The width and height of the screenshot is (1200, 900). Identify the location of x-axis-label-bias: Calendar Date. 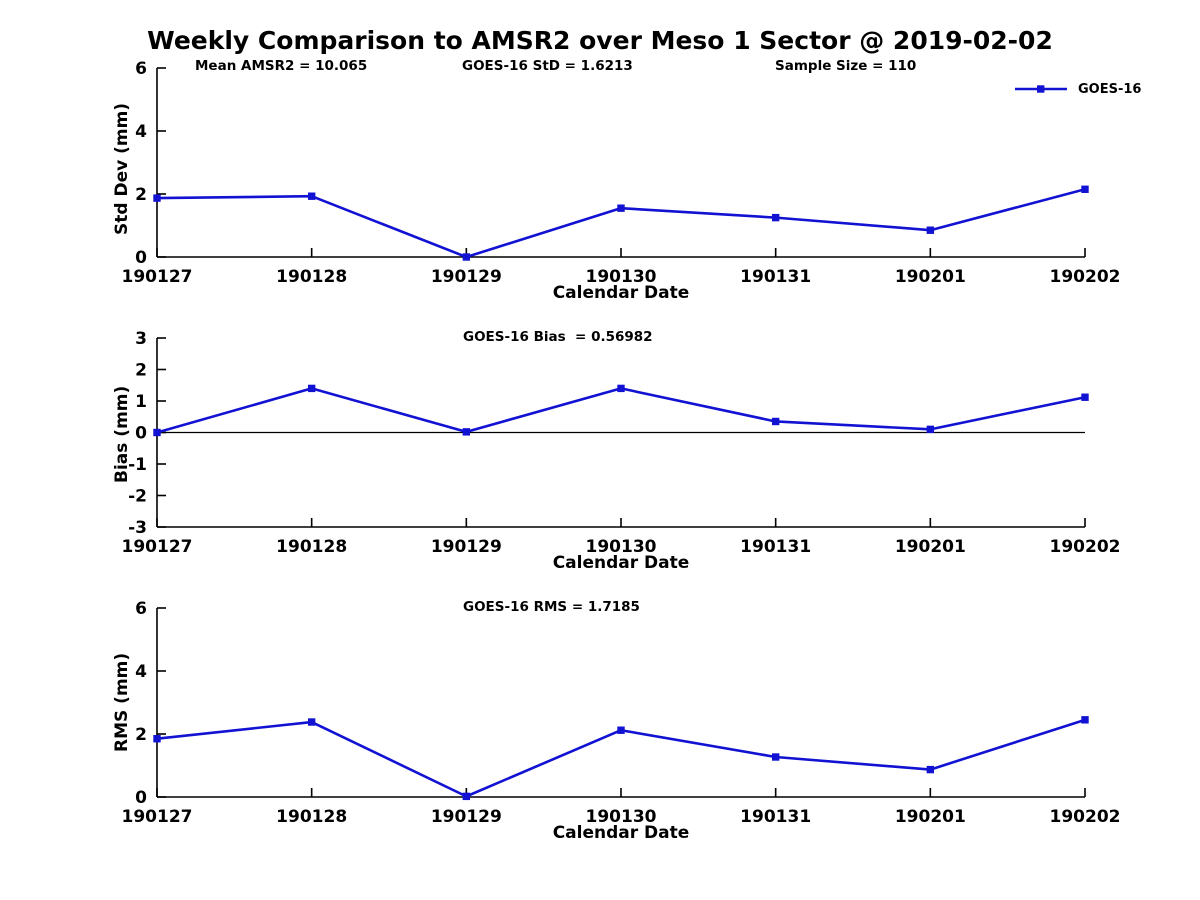
(621, 563).